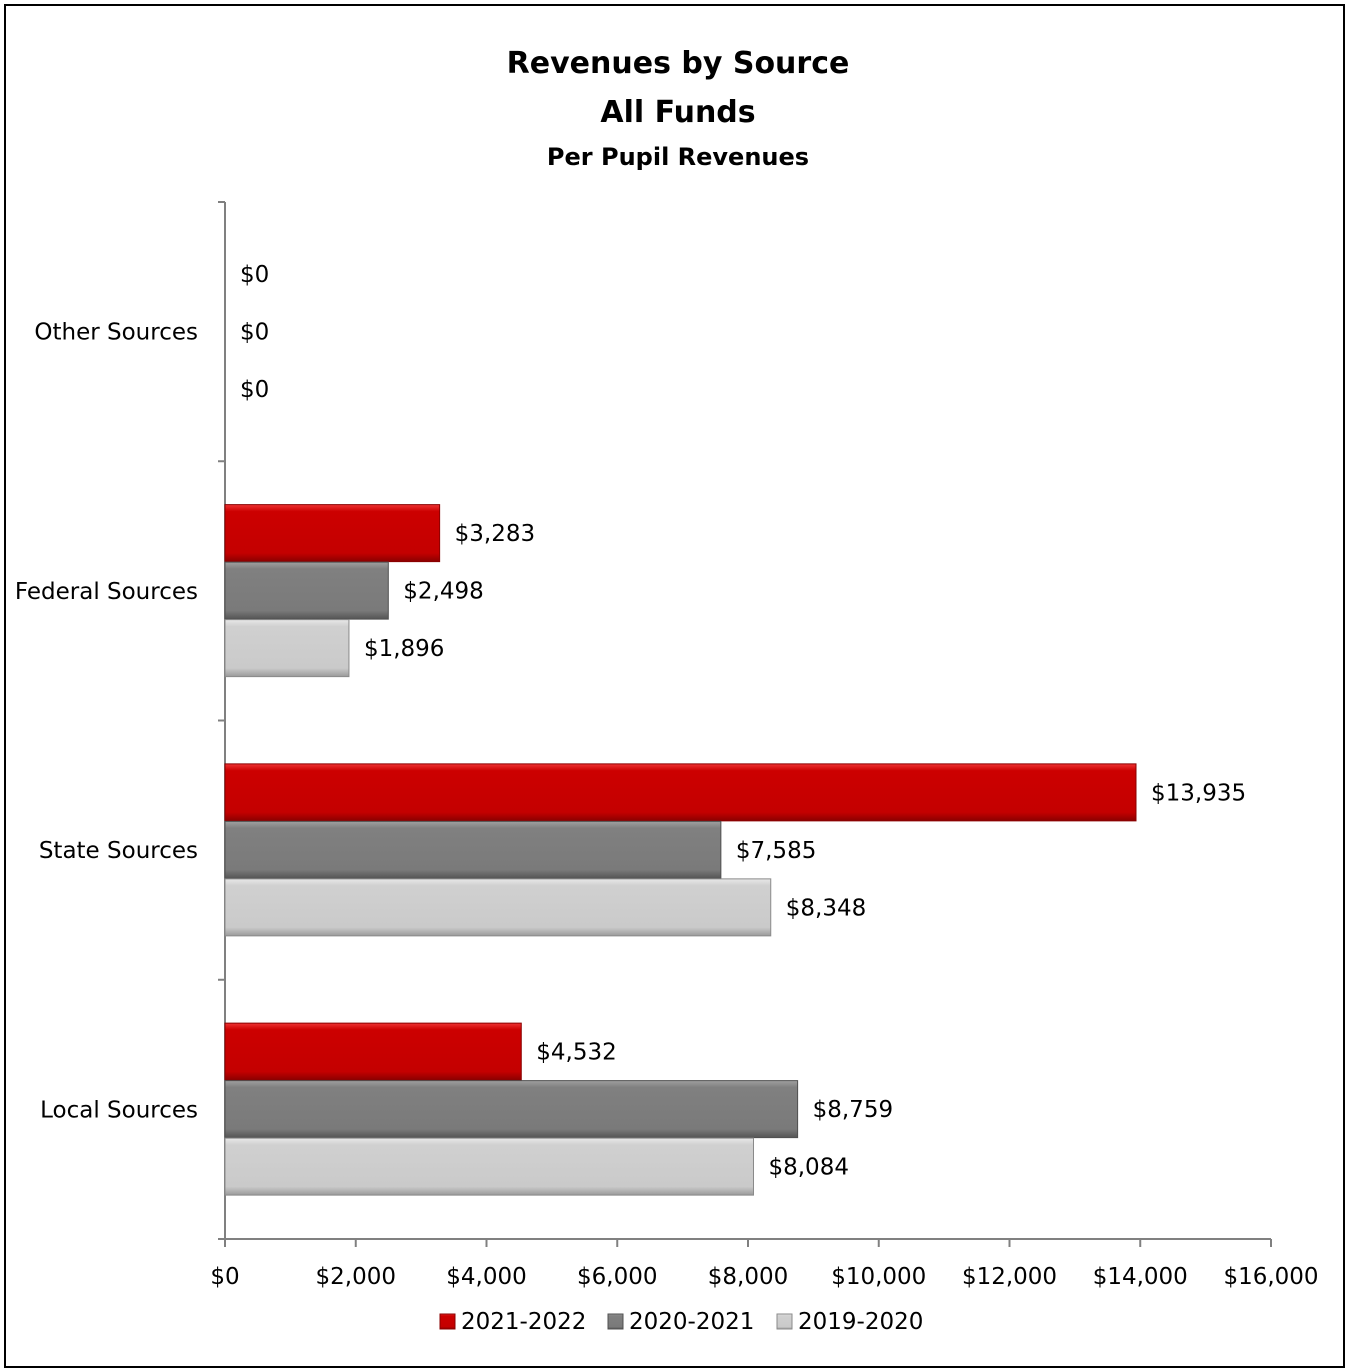  Describe the element at coordinates (1009, 1277) in the screenshot. I see `x-tick-label: $12,000` at that location.